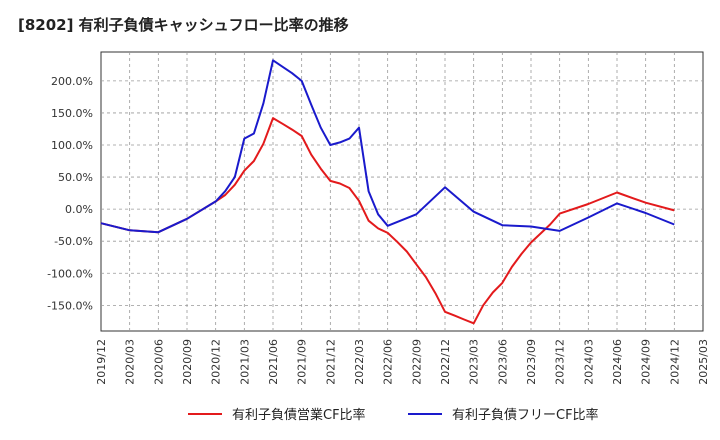  What do you see at coordinates (158, 362) in the screenshot?
I see `x-tick-label: 2020/06` at bounding box center [158, 362].